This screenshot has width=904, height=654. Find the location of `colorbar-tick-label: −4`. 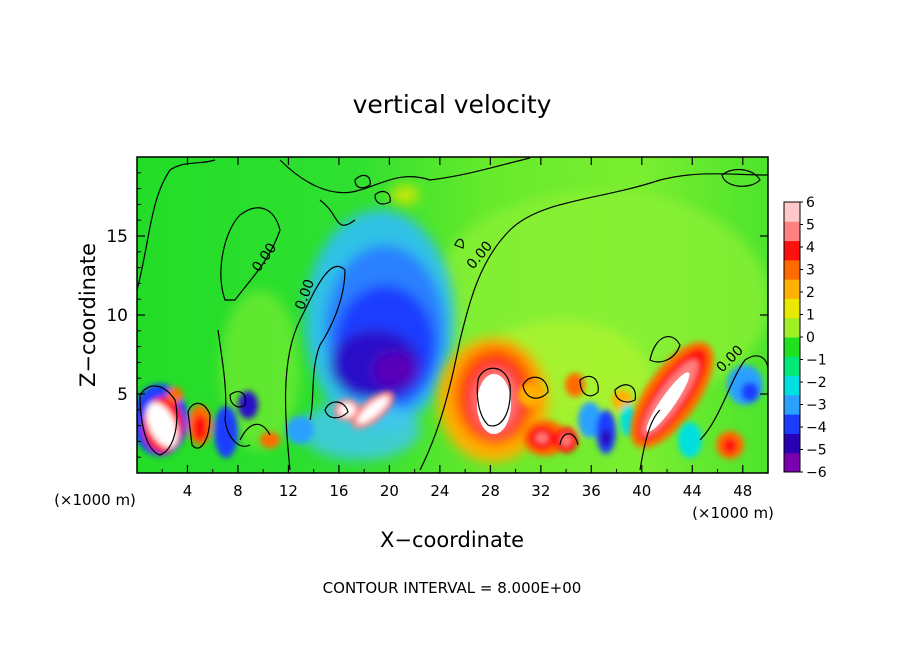

colorbar-tick-label: −4 is located at coordinates (816, 428).